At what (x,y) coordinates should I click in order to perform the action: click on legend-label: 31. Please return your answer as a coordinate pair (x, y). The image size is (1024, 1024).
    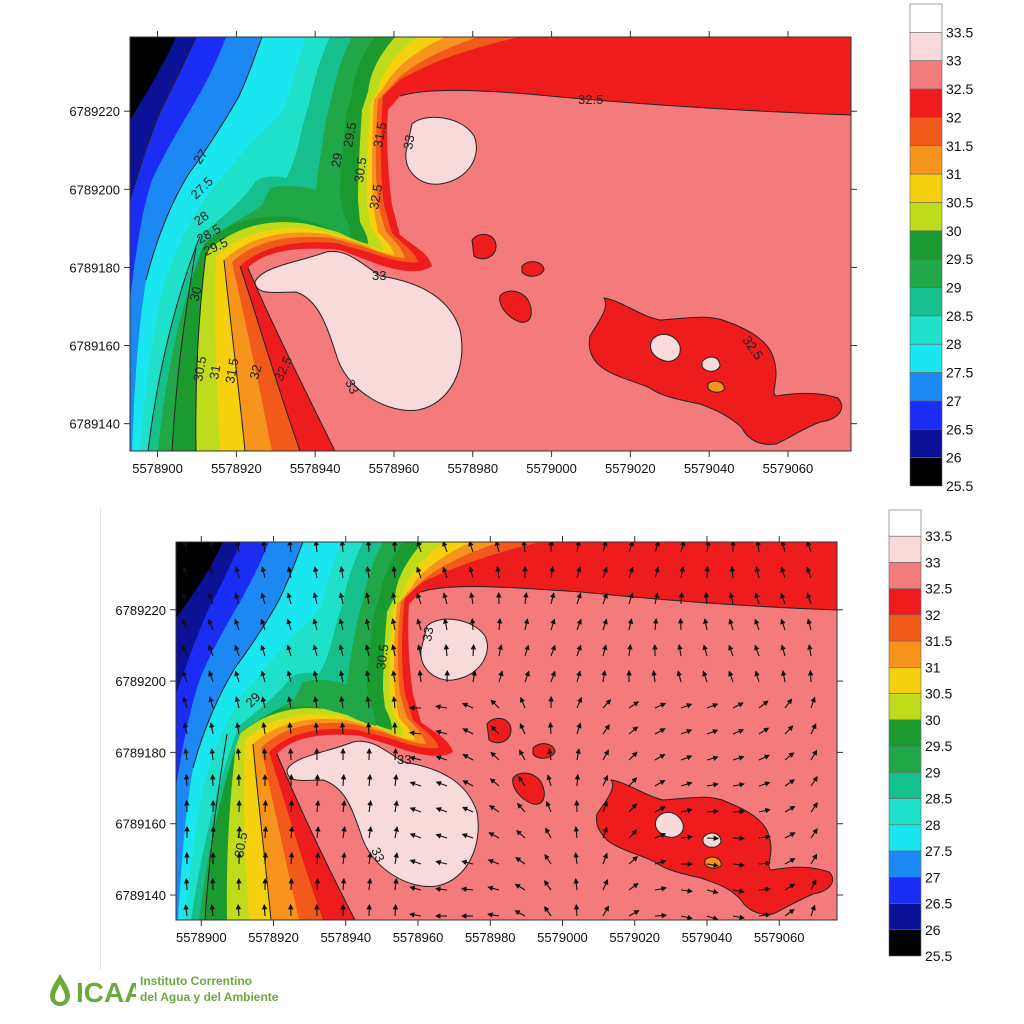
    Looking at the image, I should click on (933, 667).